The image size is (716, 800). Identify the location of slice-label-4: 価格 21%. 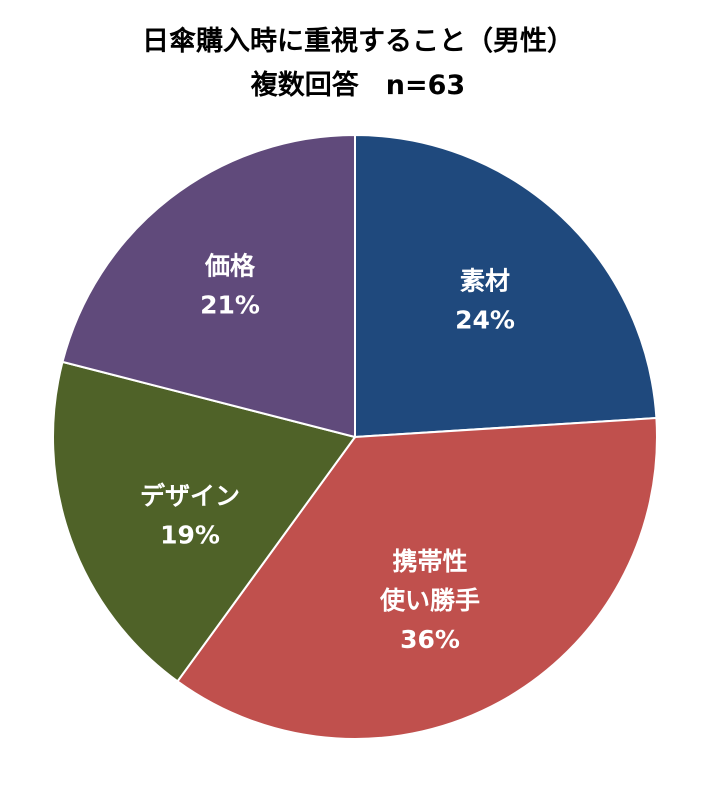
(230, 286).